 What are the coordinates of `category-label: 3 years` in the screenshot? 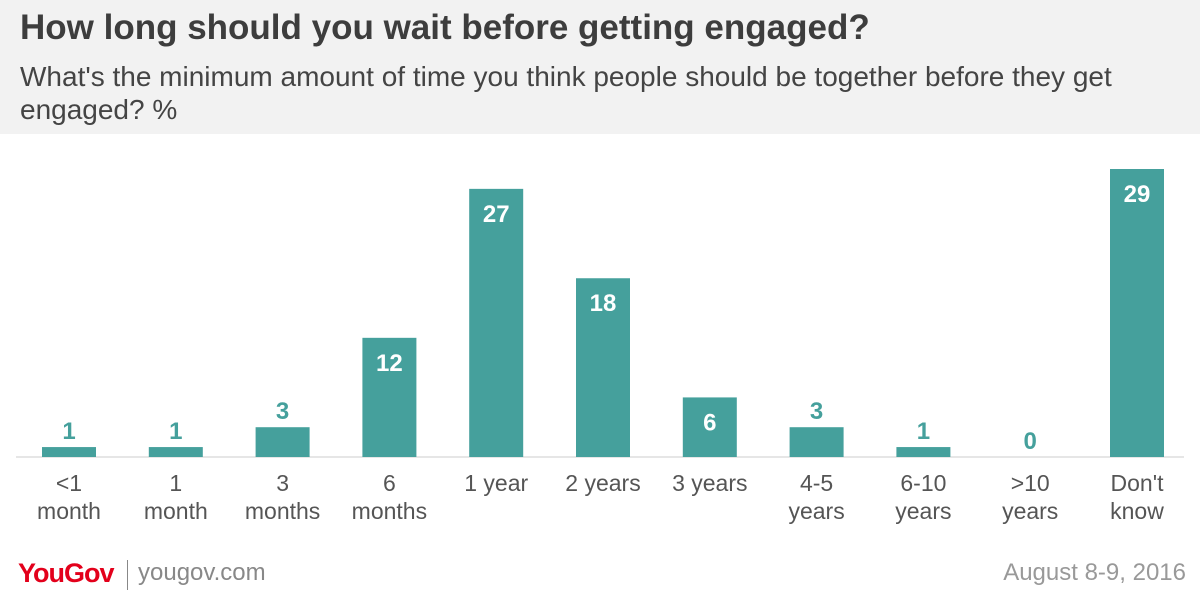 It's located at (709, 483).